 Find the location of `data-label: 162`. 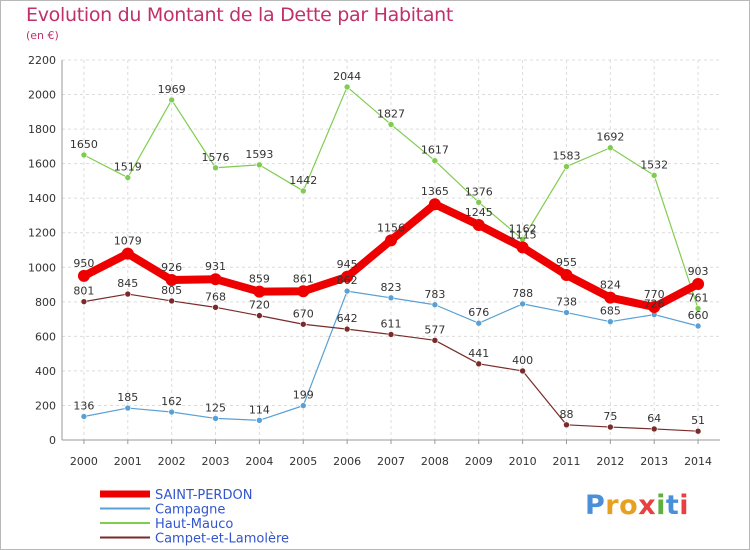

data-label: 162 is located at coordinates (171, 401).